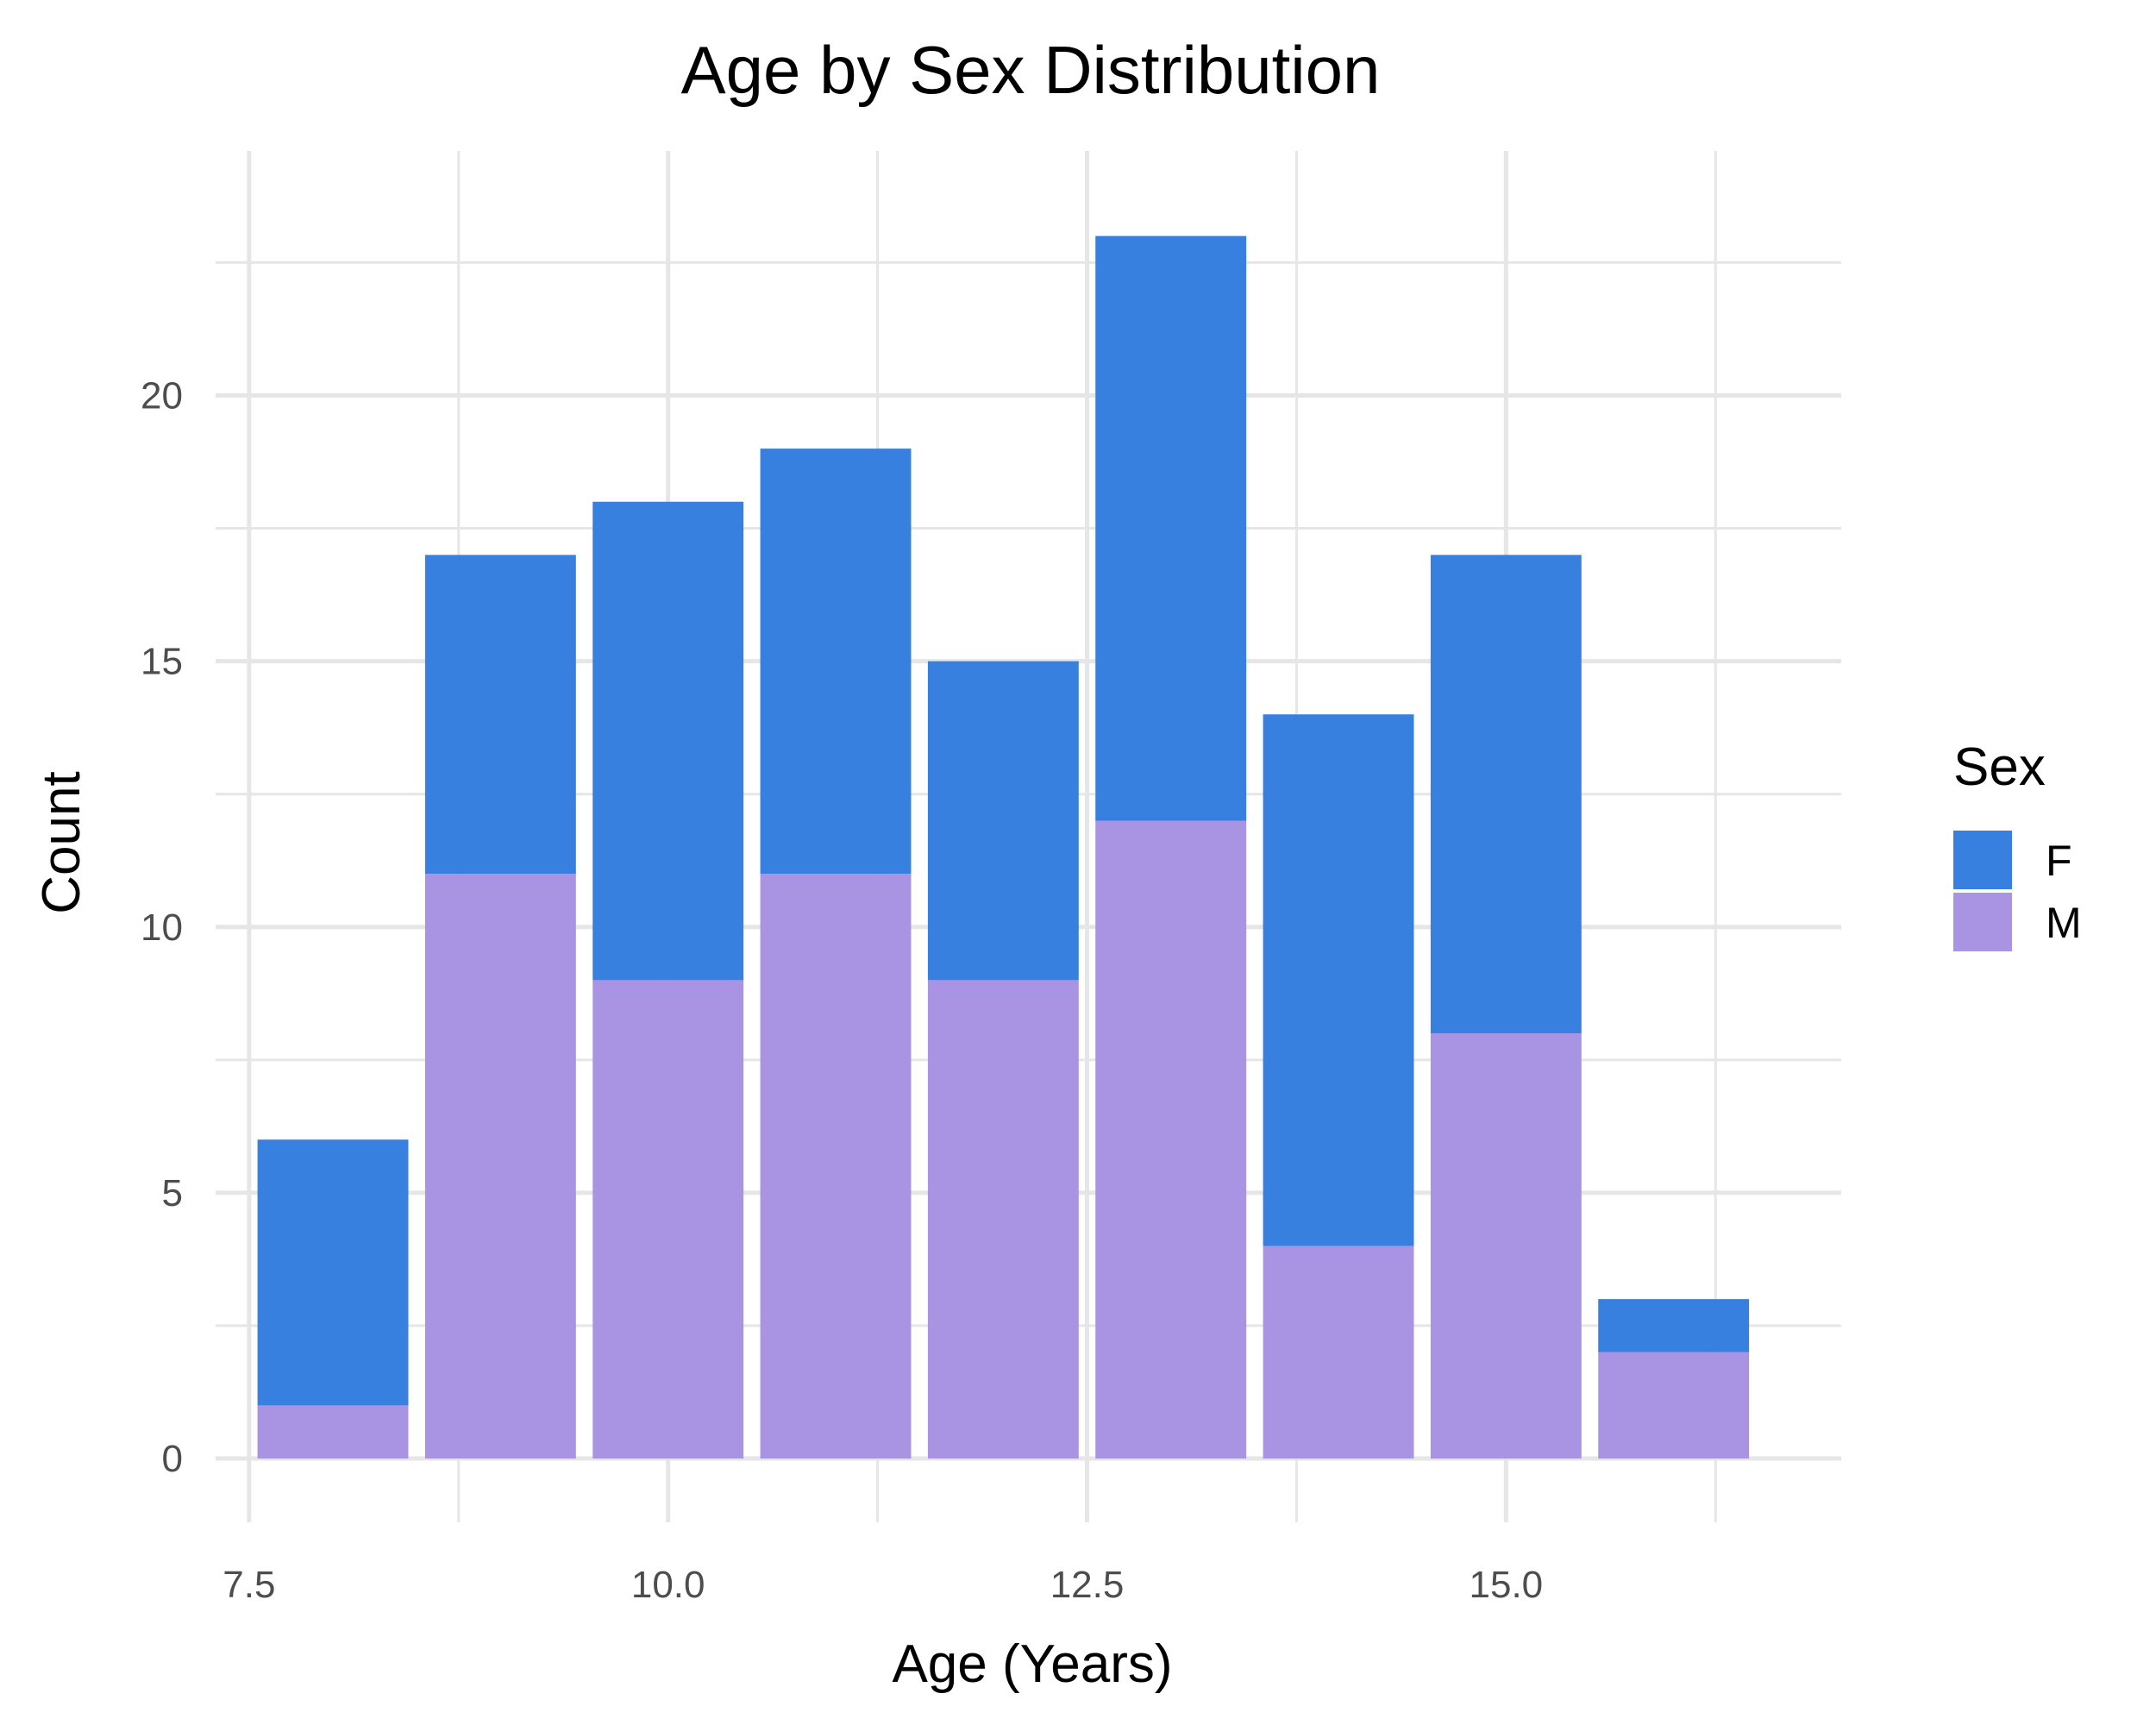  What do you see at coordinates (1032, 1664) in the screenshot?
I see `x-axis-title: Age (Years)` at bounding box center [1032, 1664].